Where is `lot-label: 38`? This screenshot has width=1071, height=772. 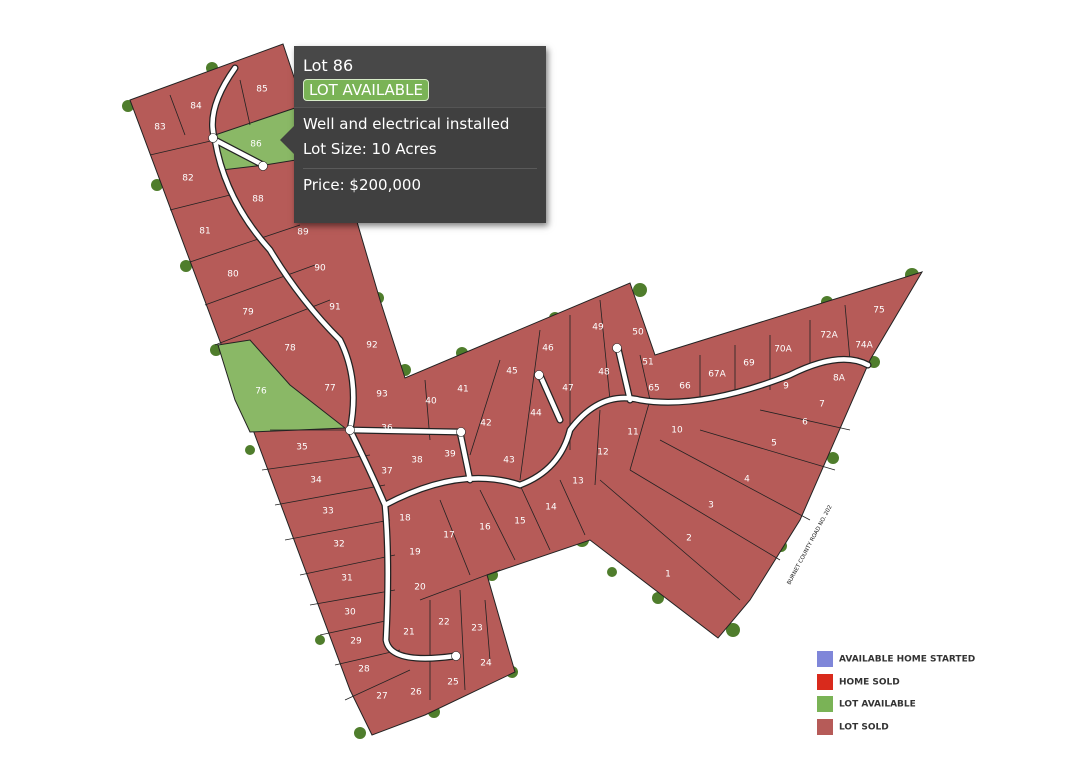 lot-label: 38 is located at coordinates (417, 461).